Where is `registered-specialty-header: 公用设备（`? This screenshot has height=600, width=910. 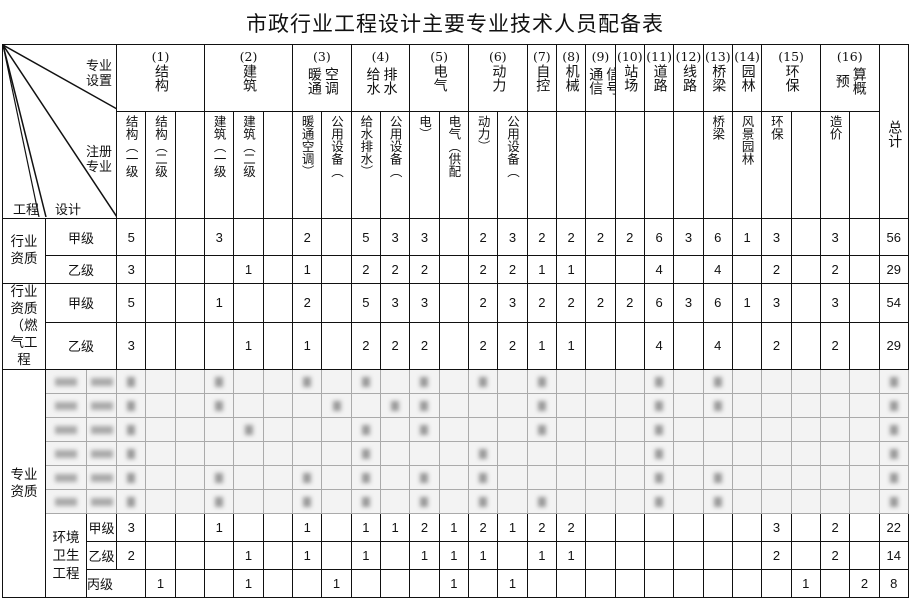
registered-specialty-header: 公用设备（ is located at coordinates (336, 165).